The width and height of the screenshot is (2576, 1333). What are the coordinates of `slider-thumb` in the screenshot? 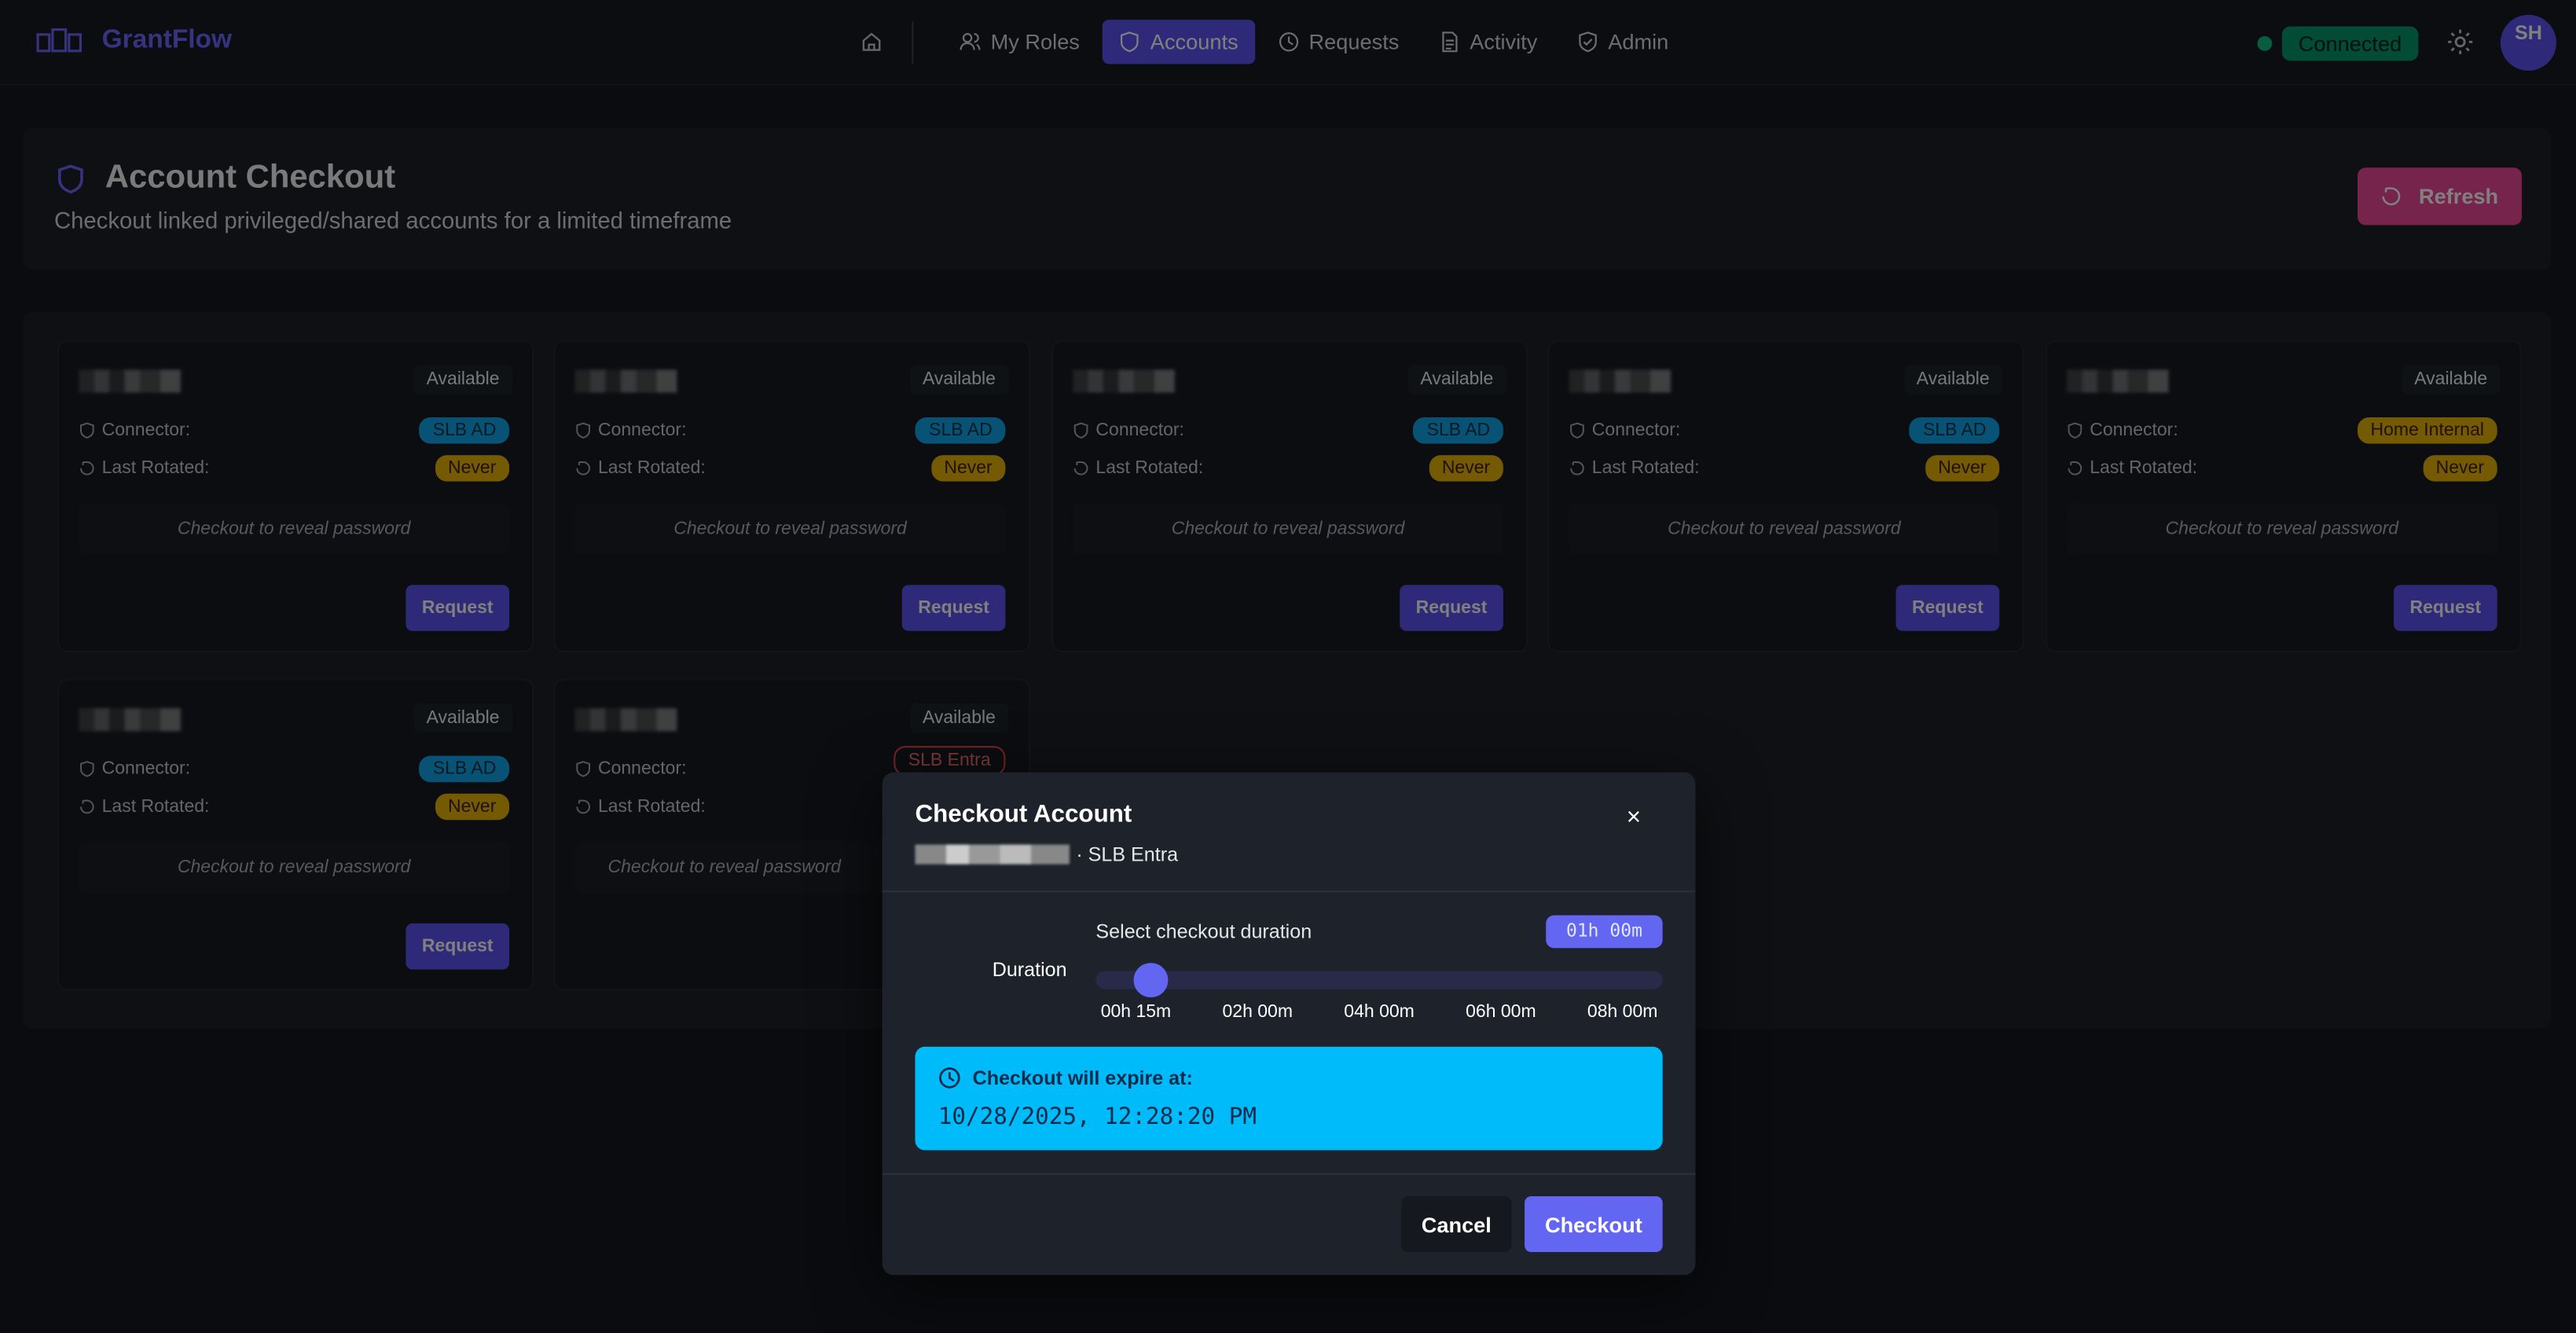 It's located at (1151, 980).